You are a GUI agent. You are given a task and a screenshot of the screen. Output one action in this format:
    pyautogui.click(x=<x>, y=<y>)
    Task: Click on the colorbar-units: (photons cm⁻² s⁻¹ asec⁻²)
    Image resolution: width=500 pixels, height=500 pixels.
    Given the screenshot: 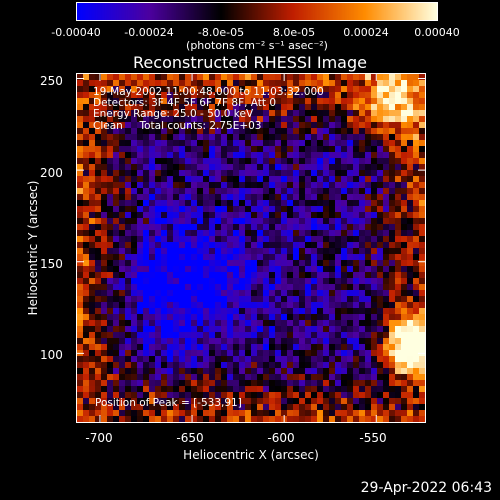 What is the action you would take?
    pyautogui.click(x=257, y=45)
    